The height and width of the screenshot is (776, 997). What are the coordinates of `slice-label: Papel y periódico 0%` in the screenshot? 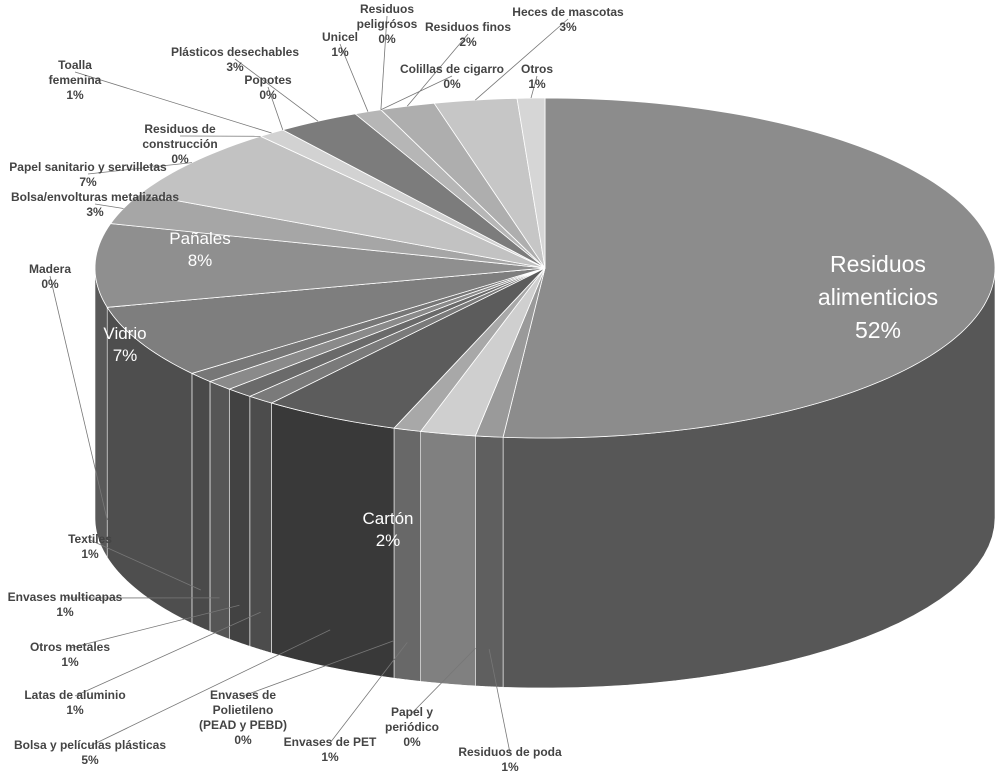 It's located at (412, 727).